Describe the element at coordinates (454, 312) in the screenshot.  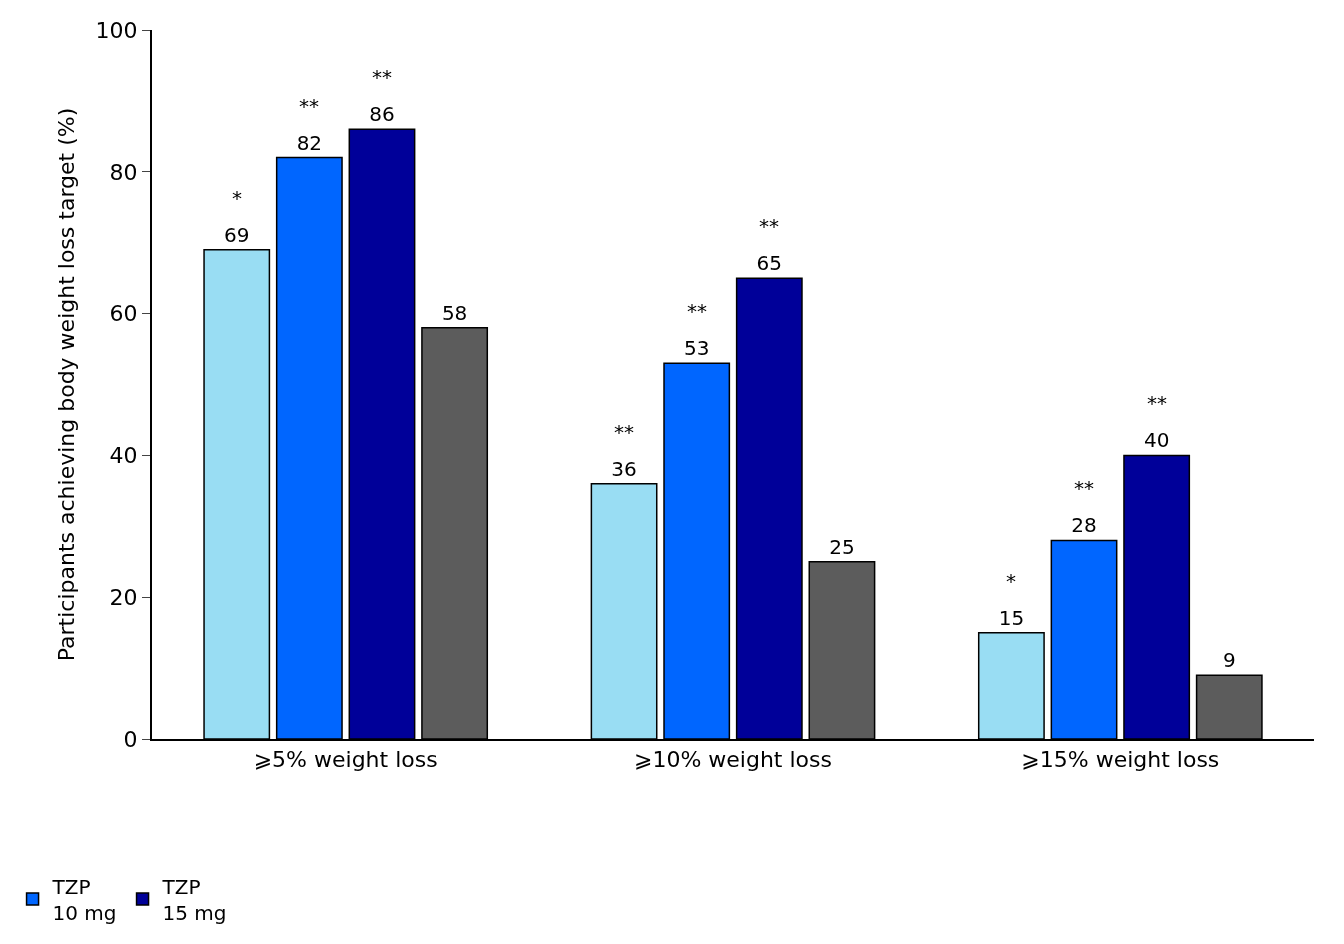
I see `data-label: 58` at that location.